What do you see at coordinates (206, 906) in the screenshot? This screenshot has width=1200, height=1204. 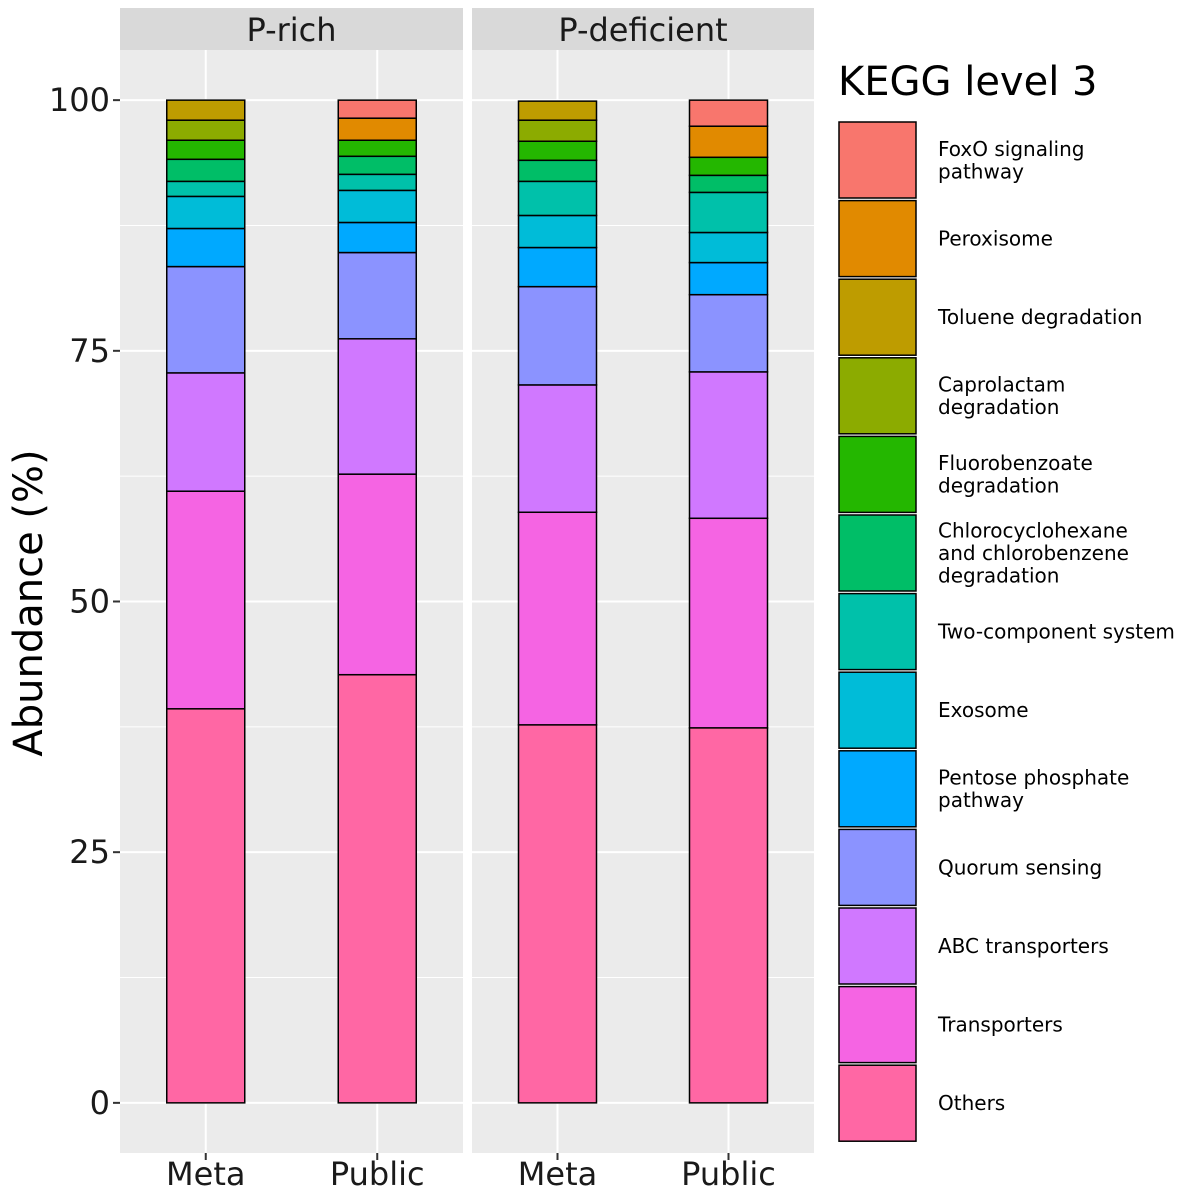 I see `bar-others-p-rich-meta` at bounding box center [206, 906].